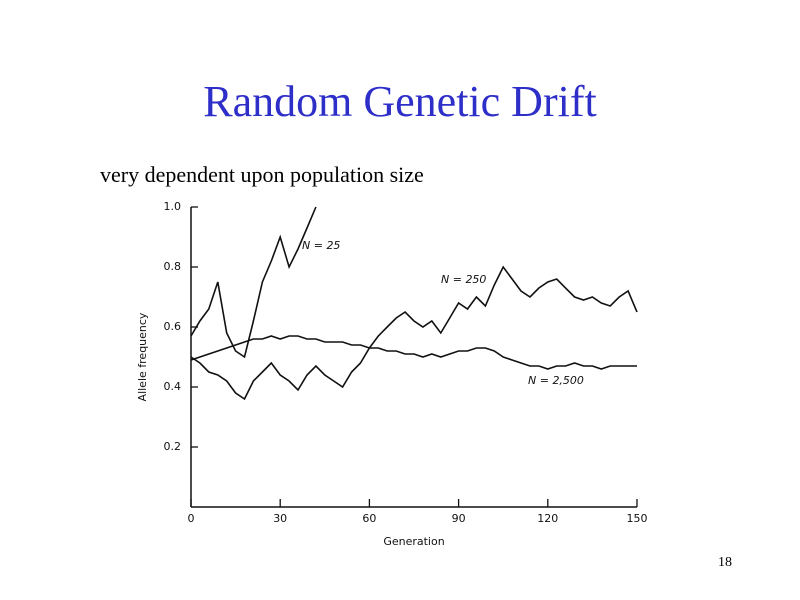 Image resolution: width=800 pixels, height=600 pixels. What do you see at coordinates (556, 380) in the screenshot?
I see `series-label: N = 2,500` at bounding box center [556, 380].